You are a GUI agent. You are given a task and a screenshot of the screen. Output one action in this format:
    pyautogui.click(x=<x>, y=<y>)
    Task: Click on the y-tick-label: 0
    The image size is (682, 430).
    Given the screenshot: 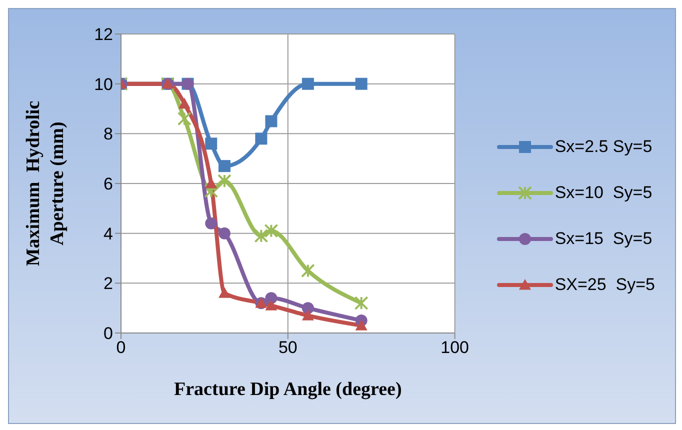 What is the action you would take?
    pyautogui.click(x=108, y=334)
    